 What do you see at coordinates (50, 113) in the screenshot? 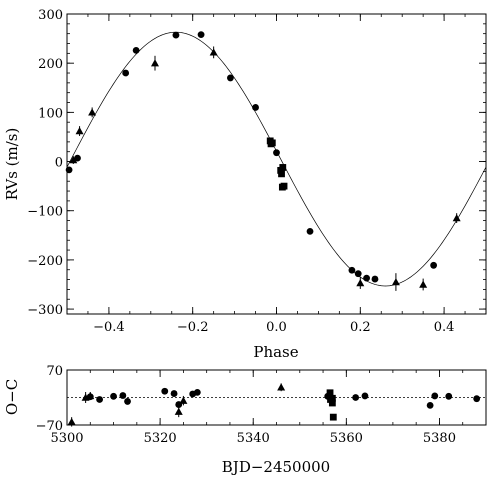
I see `y-tick-label: 100` at bounding box center [50, 113].